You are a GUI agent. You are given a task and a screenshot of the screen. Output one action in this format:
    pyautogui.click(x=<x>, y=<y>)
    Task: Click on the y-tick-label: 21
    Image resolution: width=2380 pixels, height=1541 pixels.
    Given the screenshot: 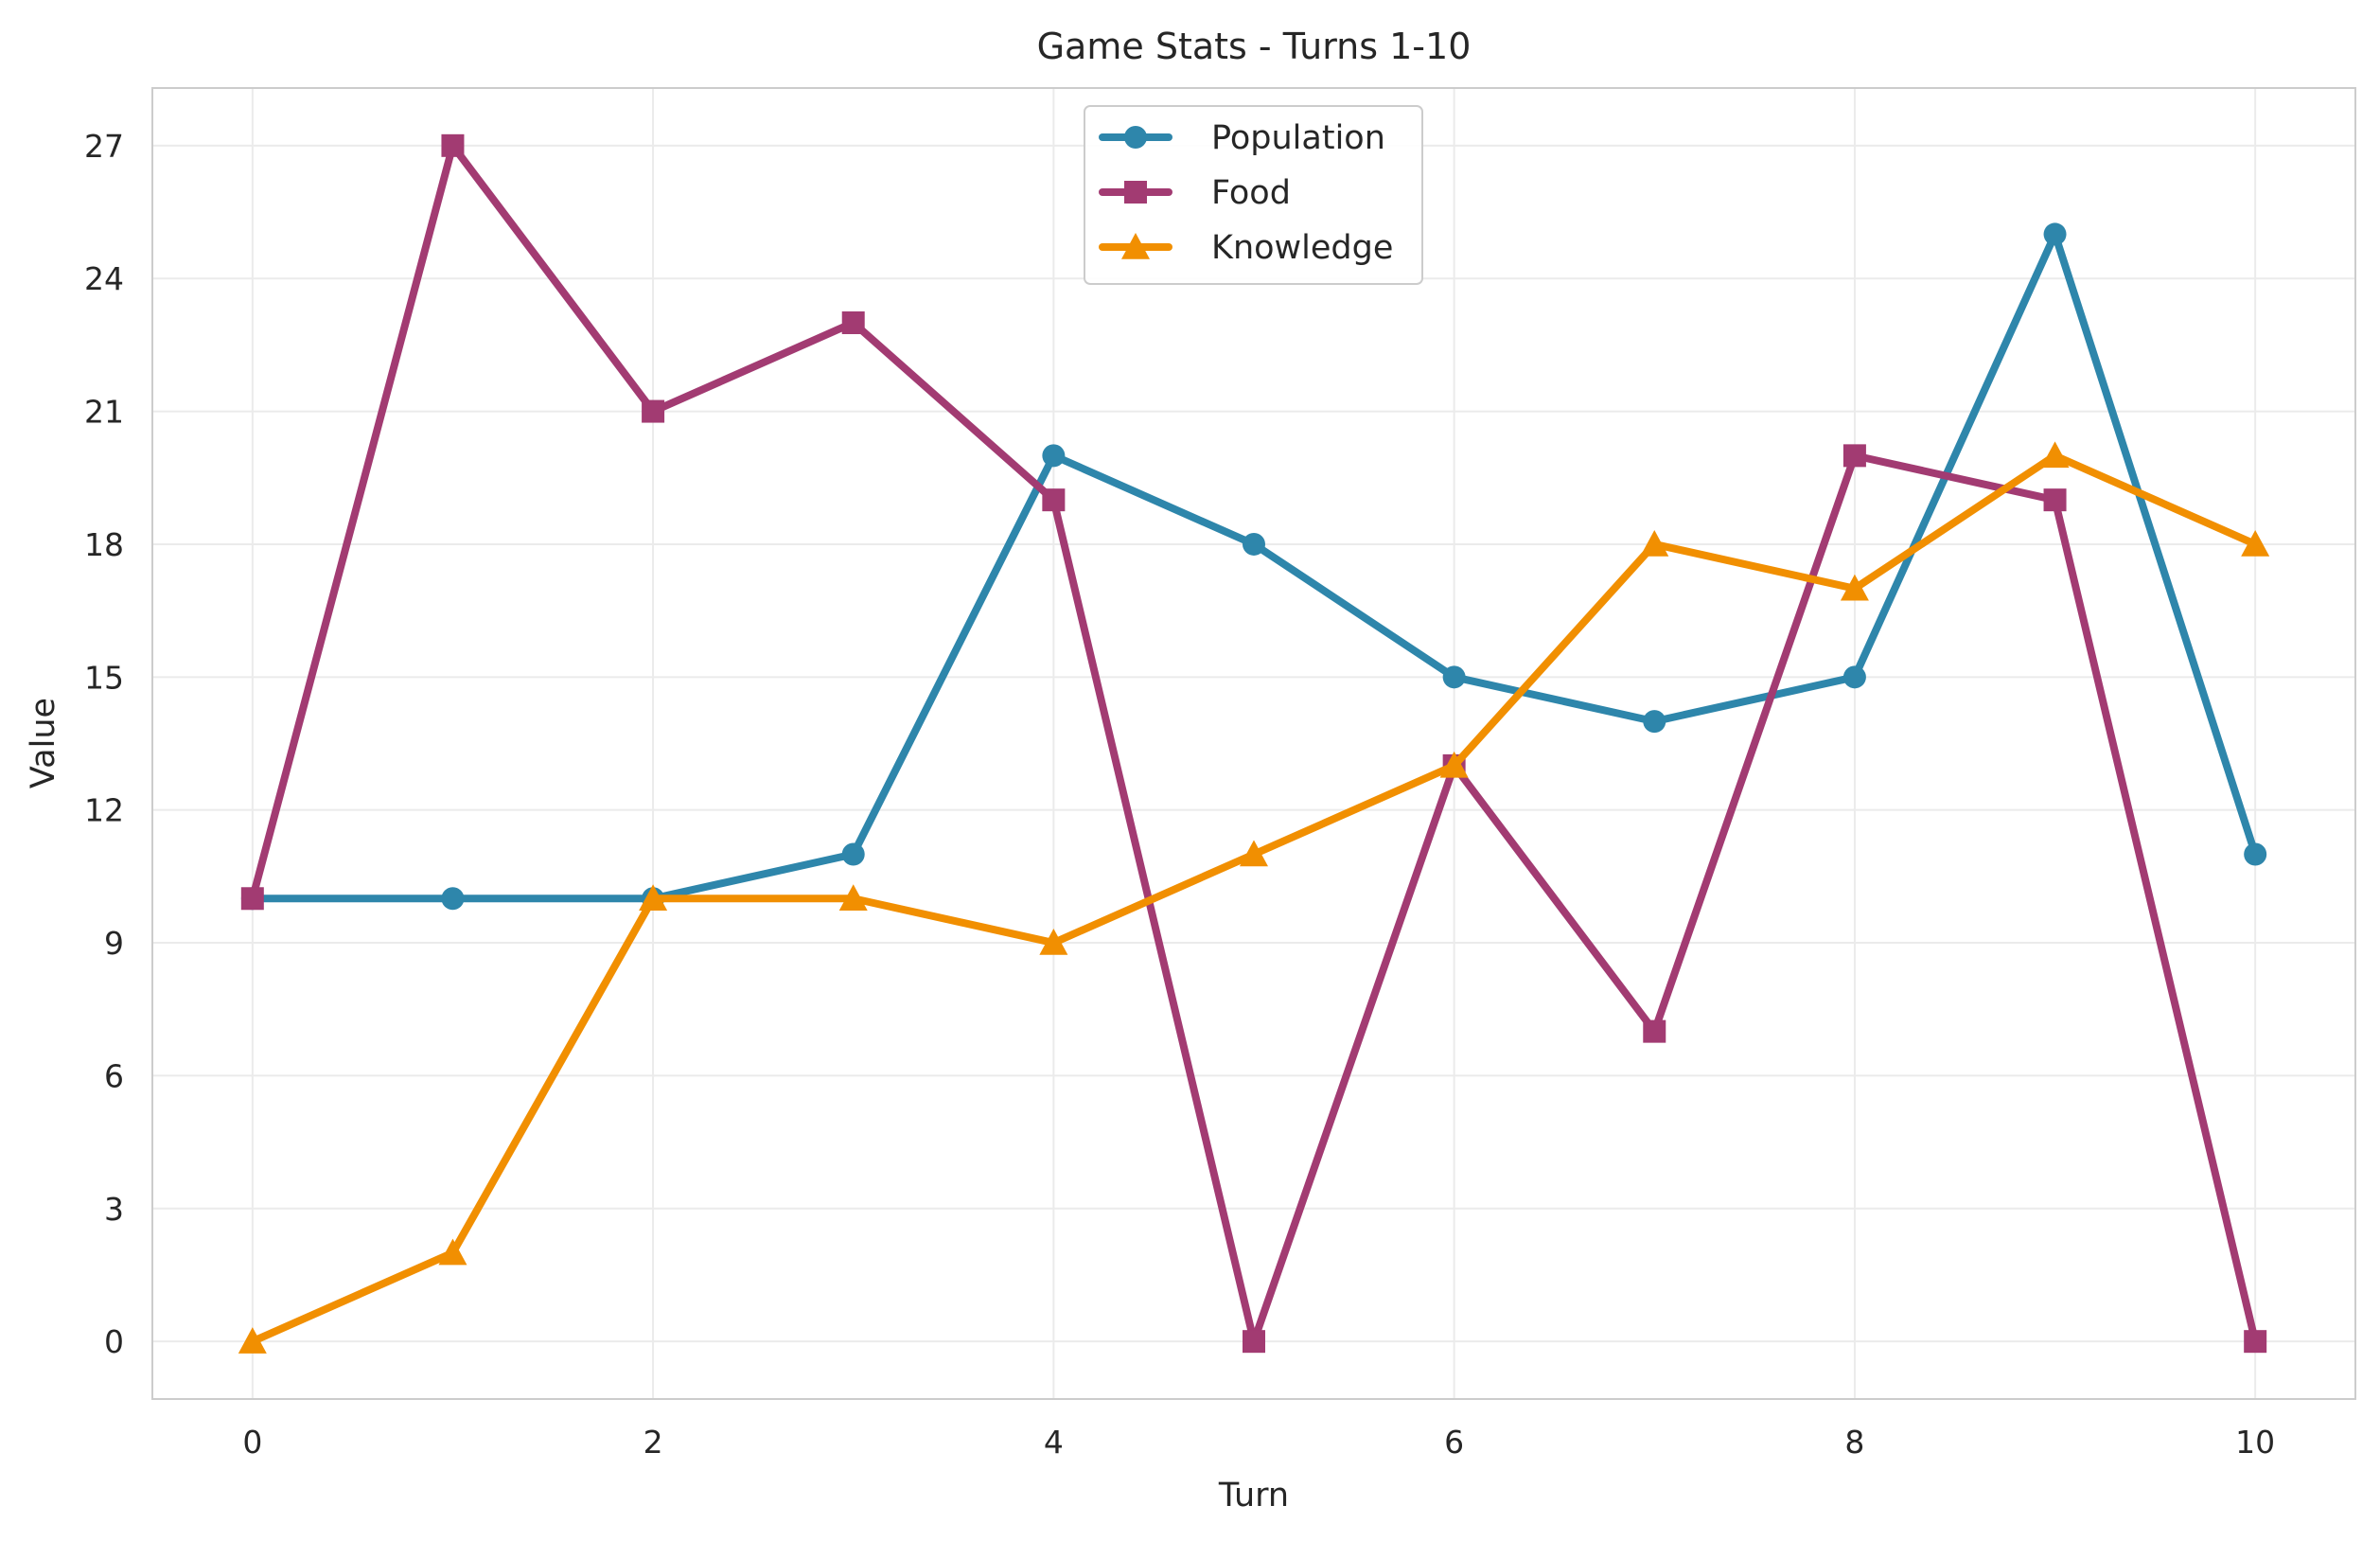 What is the action you would take?
    pyautogui.click(x=104, y=412)
    